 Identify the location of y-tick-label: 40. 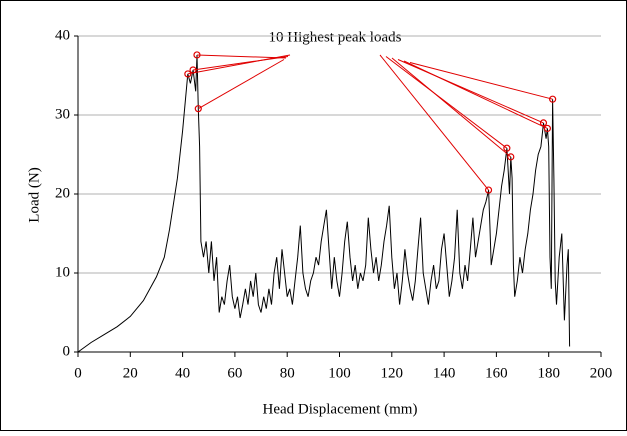
(62, 35).